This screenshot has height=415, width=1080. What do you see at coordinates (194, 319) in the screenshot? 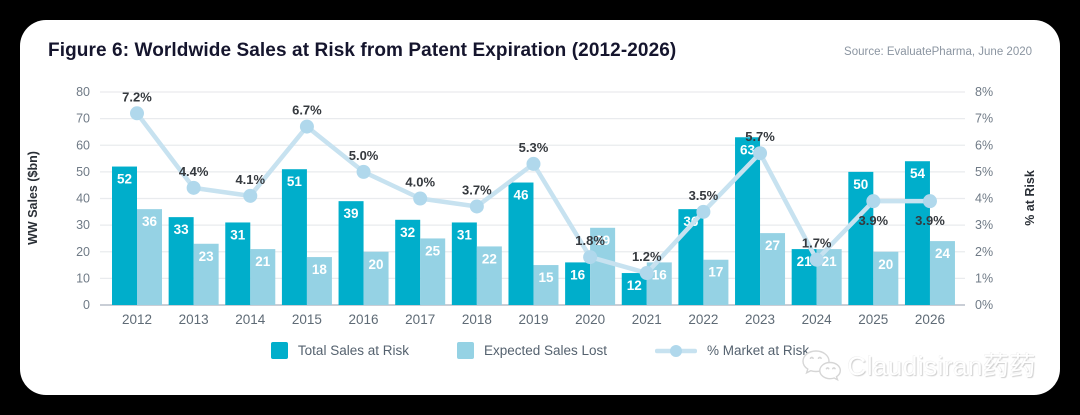
I see `x-tick-label: 2013` at bounding box center [194, 319].